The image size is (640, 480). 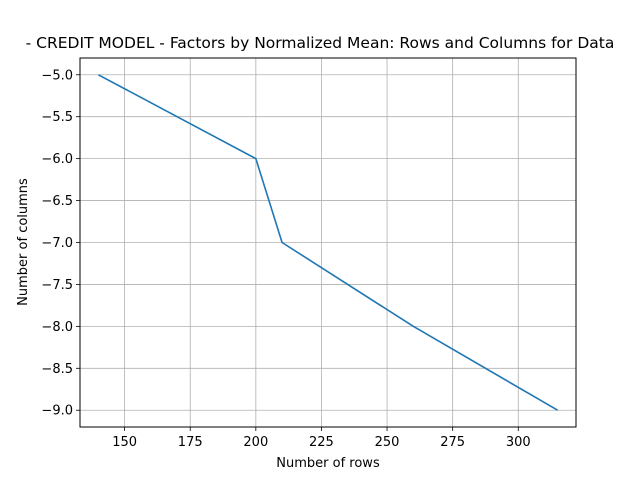 What do you see at coordinates (57, 285) in the screenshot?
I see `y-tick-label: −7.5` at bounding box center [57, 285].